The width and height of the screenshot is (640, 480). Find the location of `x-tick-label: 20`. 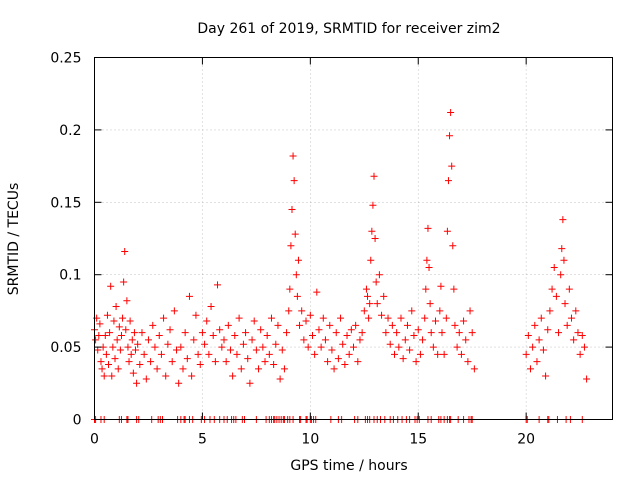

x-tick-label: 20 is located at coordinates (526, 440).